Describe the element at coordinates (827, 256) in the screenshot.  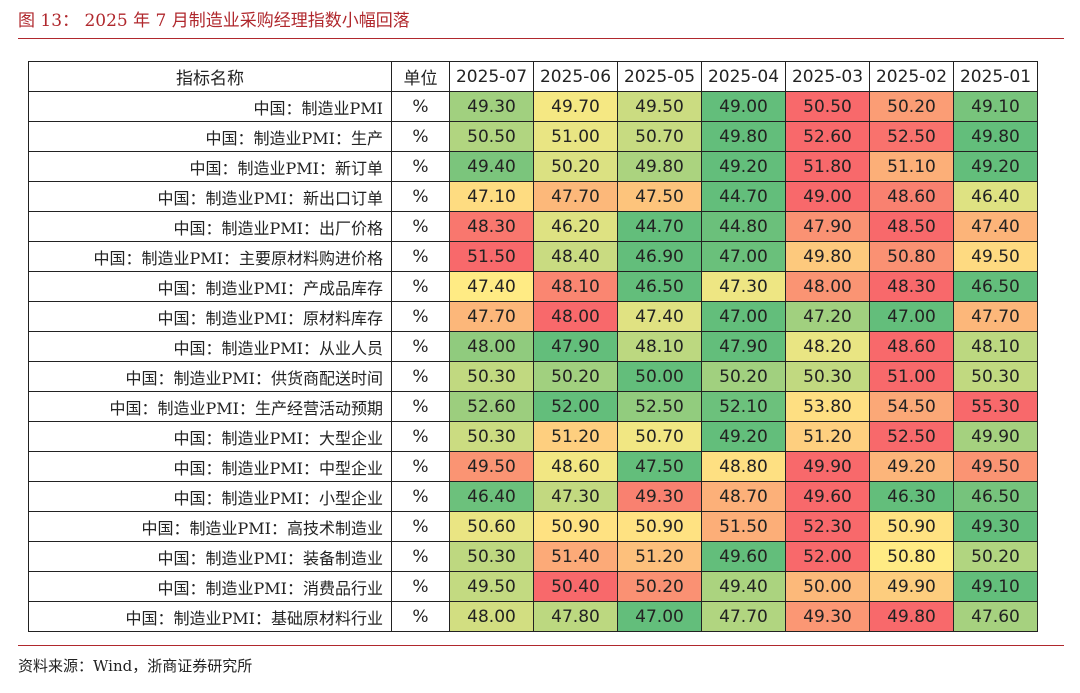
I see `value-cell: 49.80` at that location.